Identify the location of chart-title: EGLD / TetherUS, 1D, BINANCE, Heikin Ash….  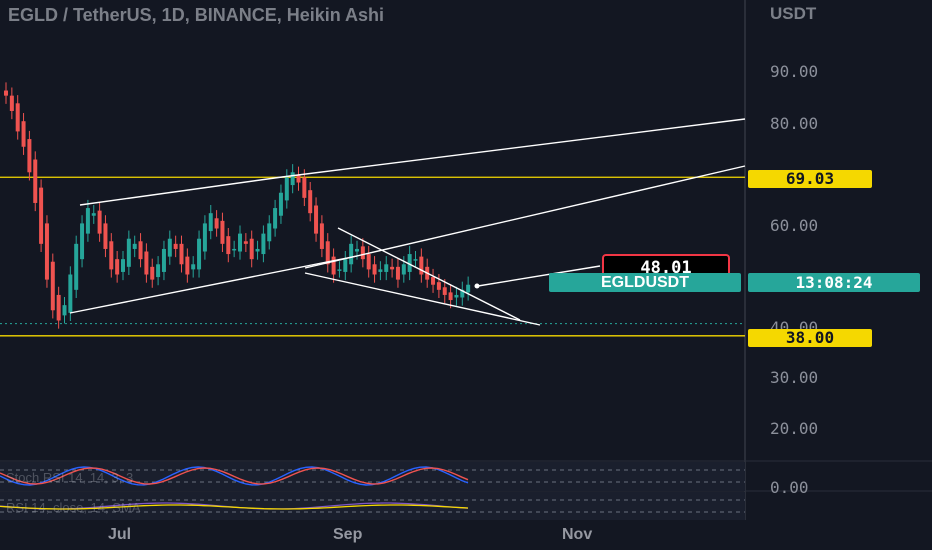
(196, 15).